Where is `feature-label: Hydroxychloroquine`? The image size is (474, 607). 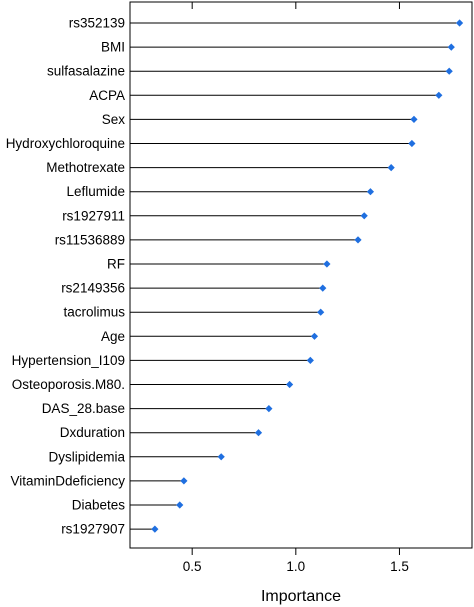
feature-label: Hydroxychloroquine is located at coordinates (65, 143).